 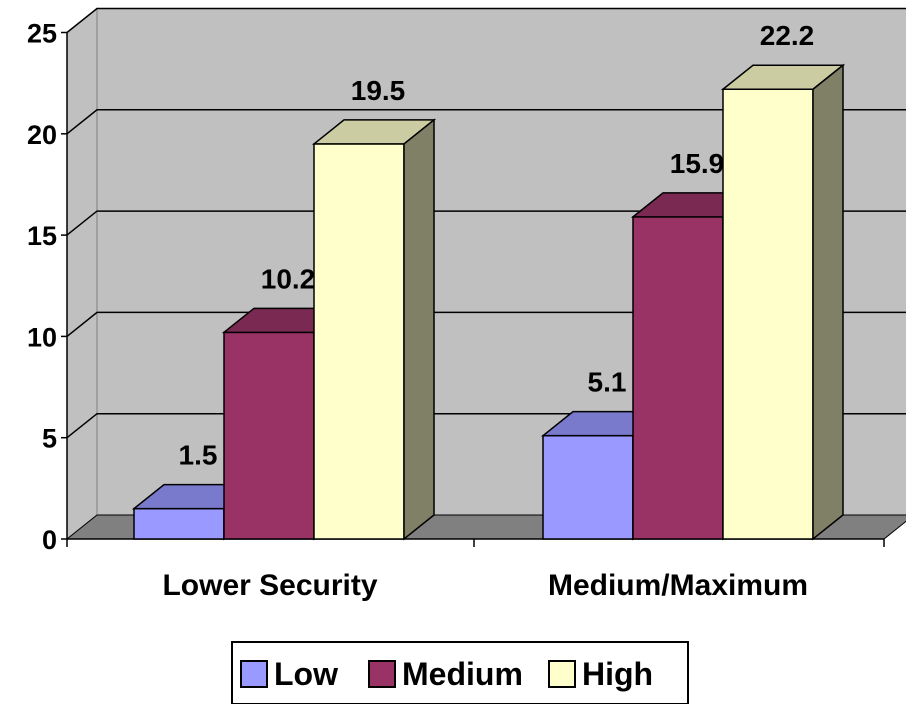 I want to click on data-label: 15.9, so click(x=697, y=163).